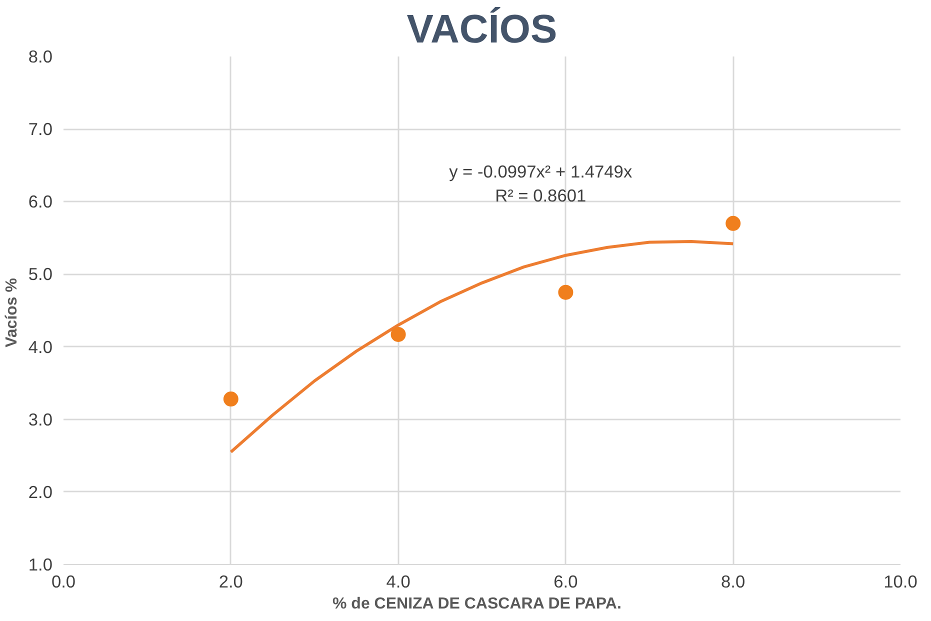 Image resolution: width=931 pixels, height=621 pixels. What do you see at coordinates (40, 129) in the screenshot?
I see `y-tick-label: 7.0` at bounding box center [40, 129].